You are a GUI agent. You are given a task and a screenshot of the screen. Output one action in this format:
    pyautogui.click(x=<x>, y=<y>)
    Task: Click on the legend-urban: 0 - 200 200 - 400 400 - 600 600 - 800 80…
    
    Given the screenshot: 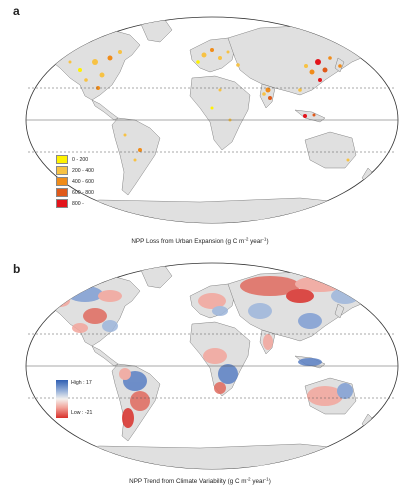 What is the action you would take?
    pyautogui.click(x=75, y=181)
    